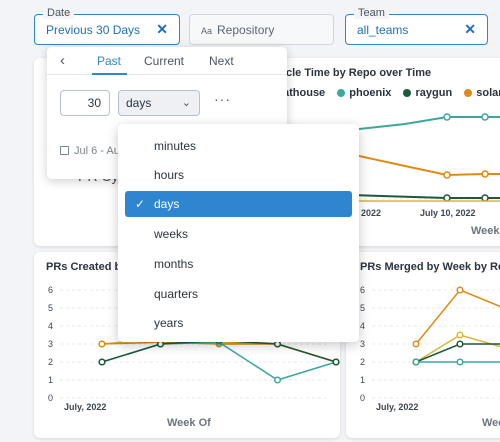 This screenshot has width=500, height=442. What do you see at coordinates (93, 30) in the screenshot?
I see `date-filter-value: Previous 30 Days` at bounding box center [93, 30].